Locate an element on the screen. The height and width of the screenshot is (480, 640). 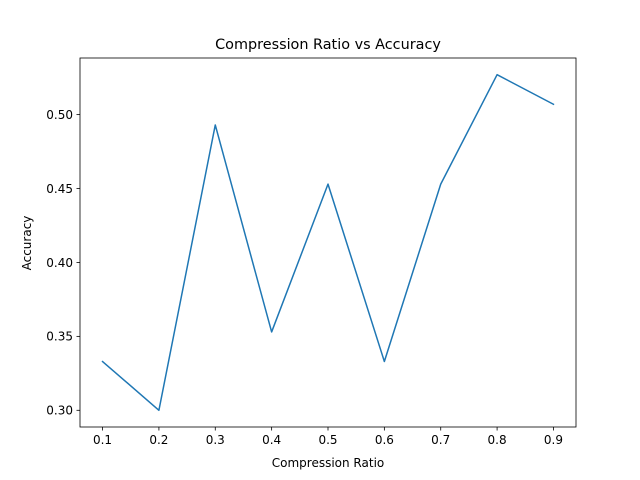
y-tick-label: 0.50 is located at coordinates (59, 115).